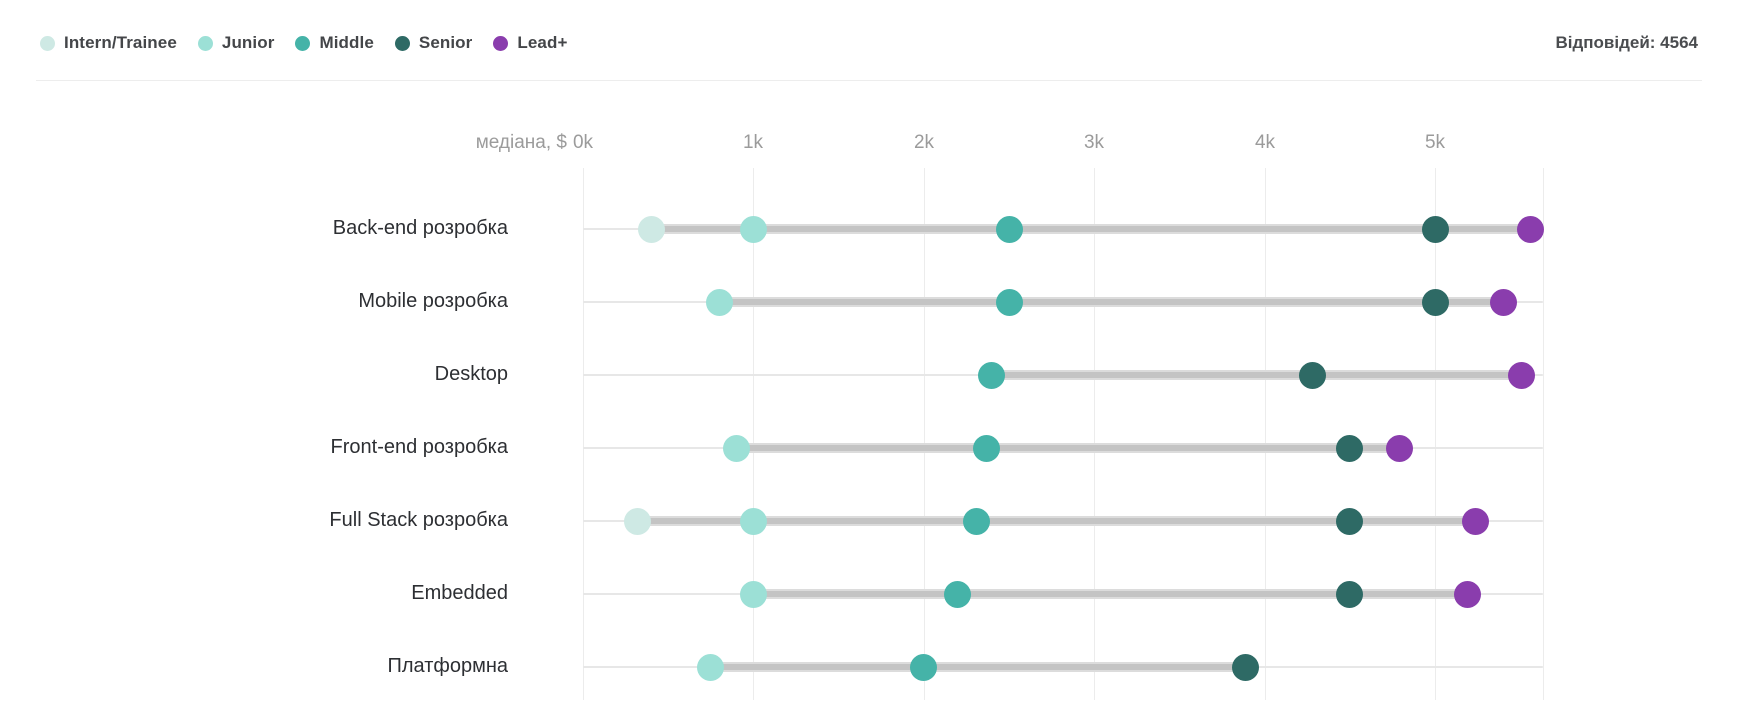 This screenshot has height=718, width=1738. I want to click on category-label: Платформна, so click(447, 666).